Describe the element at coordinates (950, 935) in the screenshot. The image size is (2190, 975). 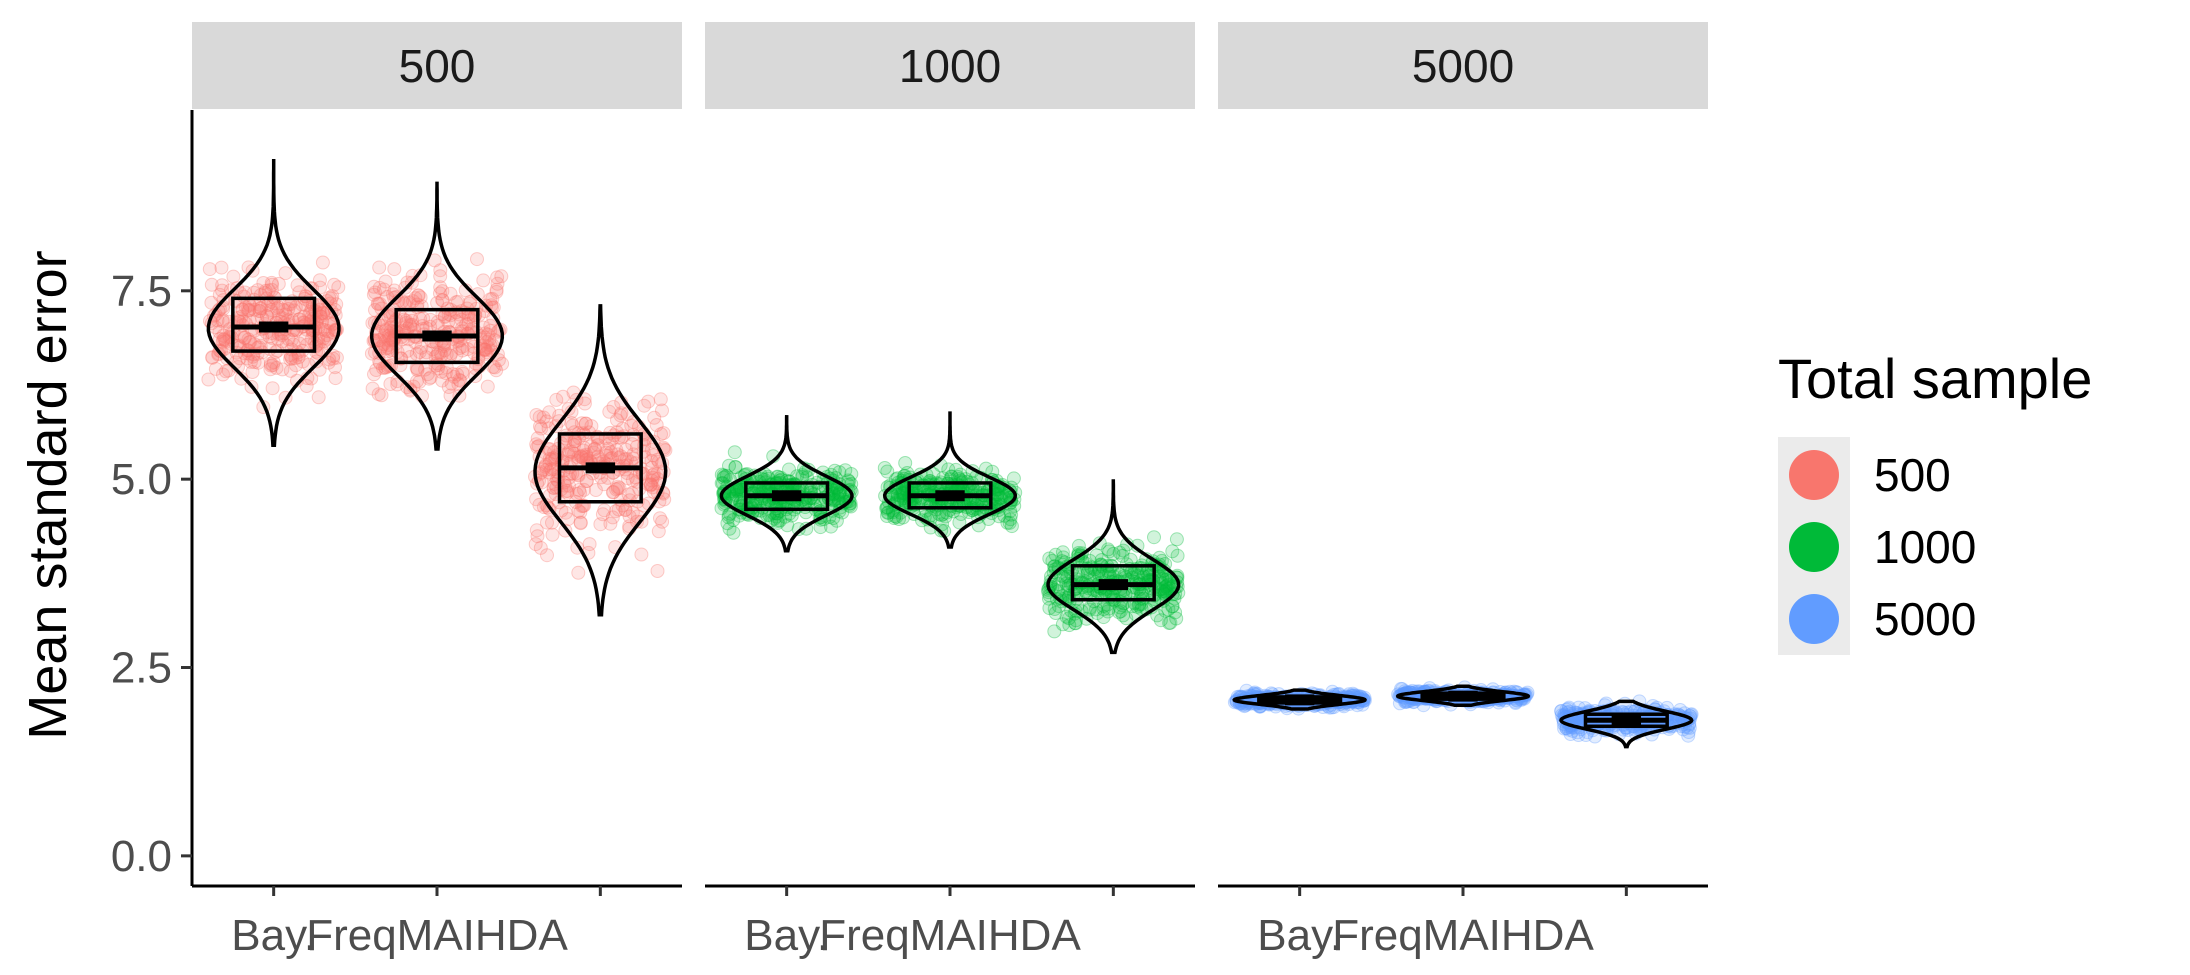
I see `x-tick-label: FreqMAIHDA` at that location.